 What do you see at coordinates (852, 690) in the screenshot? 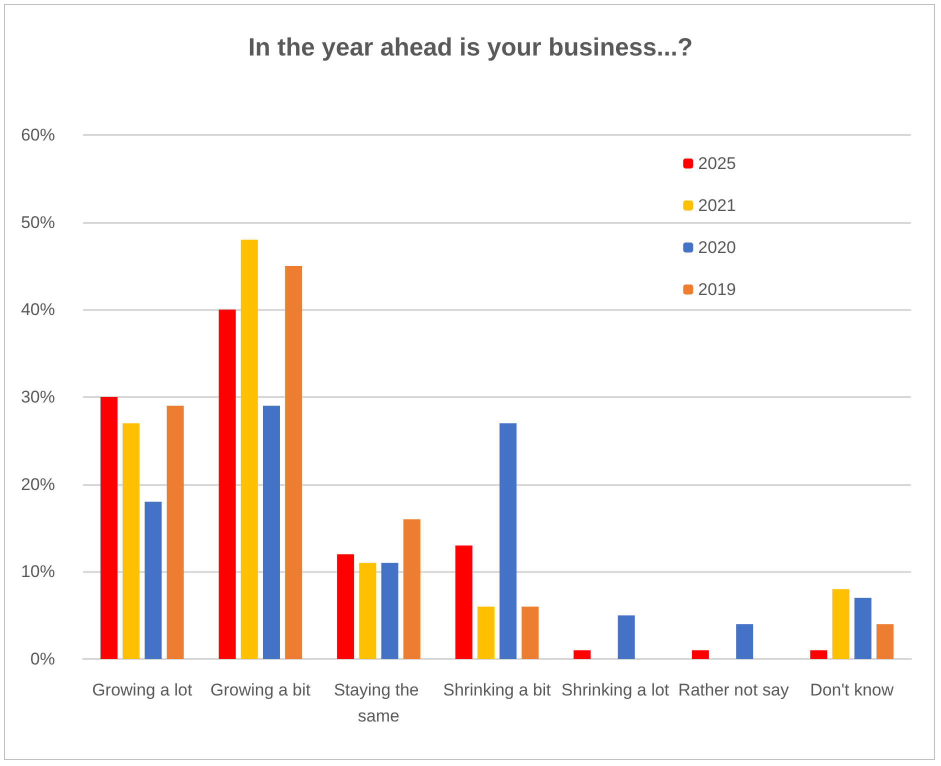
I see `x-tick-label: Don't know` at bounding box center [852, 690].